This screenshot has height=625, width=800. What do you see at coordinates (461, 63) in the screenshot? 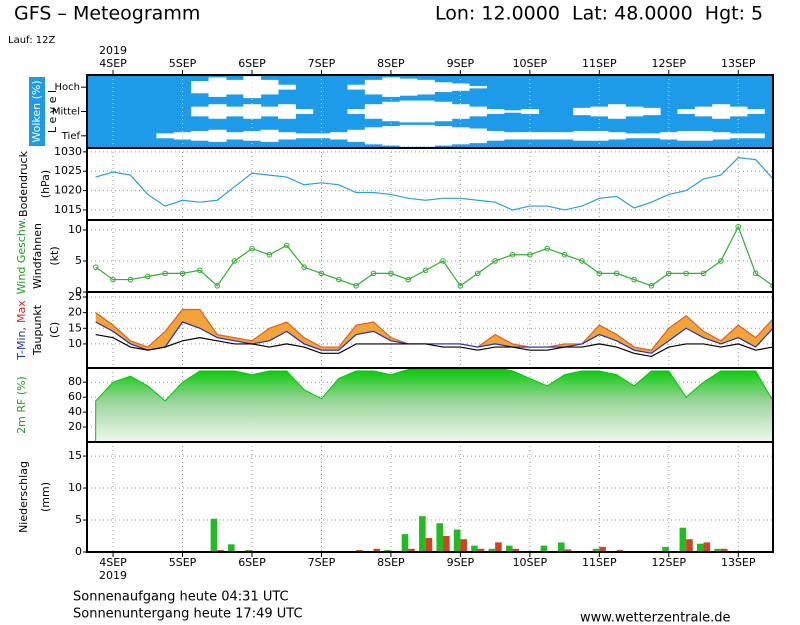
I see `x-tick-label-top: 9SEP` at bounding box center [461, 63].